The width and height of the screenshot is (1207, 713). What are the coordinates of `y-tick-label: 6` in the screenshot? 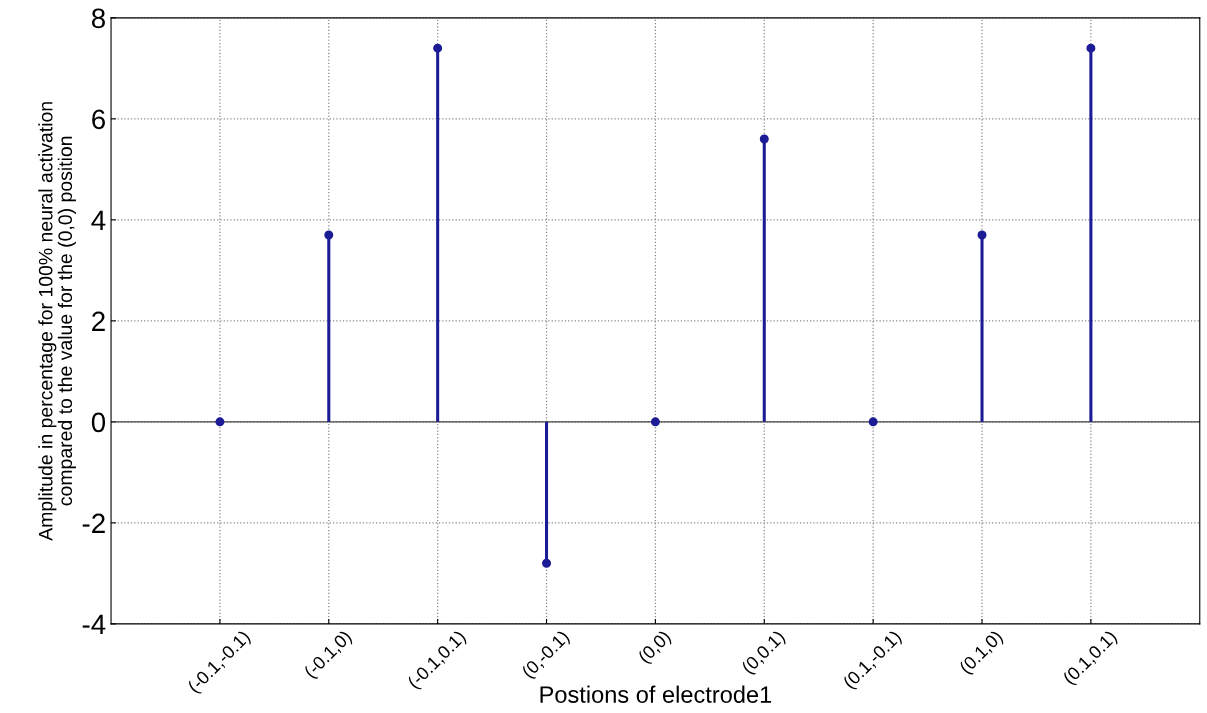 It's located at (98, 119).